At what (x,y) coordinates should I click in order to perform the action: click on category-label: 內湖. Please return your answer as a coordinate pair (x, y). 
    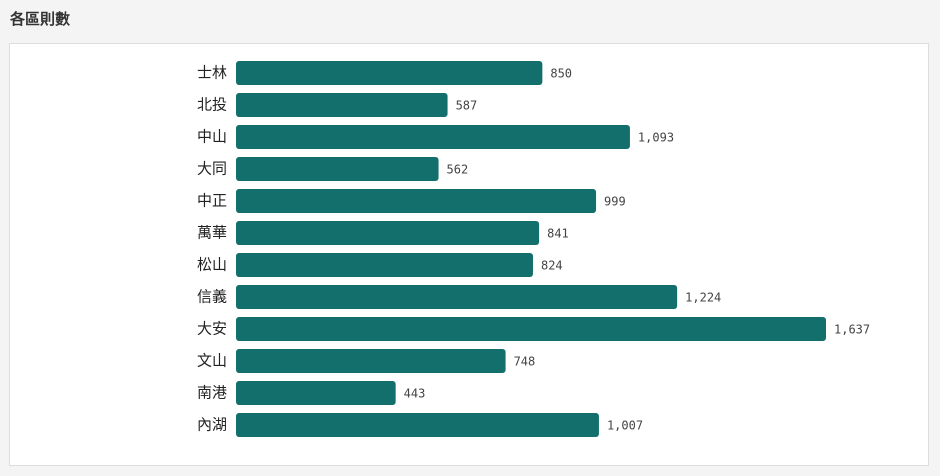
    Looking at the image, I should click on (212, 425).